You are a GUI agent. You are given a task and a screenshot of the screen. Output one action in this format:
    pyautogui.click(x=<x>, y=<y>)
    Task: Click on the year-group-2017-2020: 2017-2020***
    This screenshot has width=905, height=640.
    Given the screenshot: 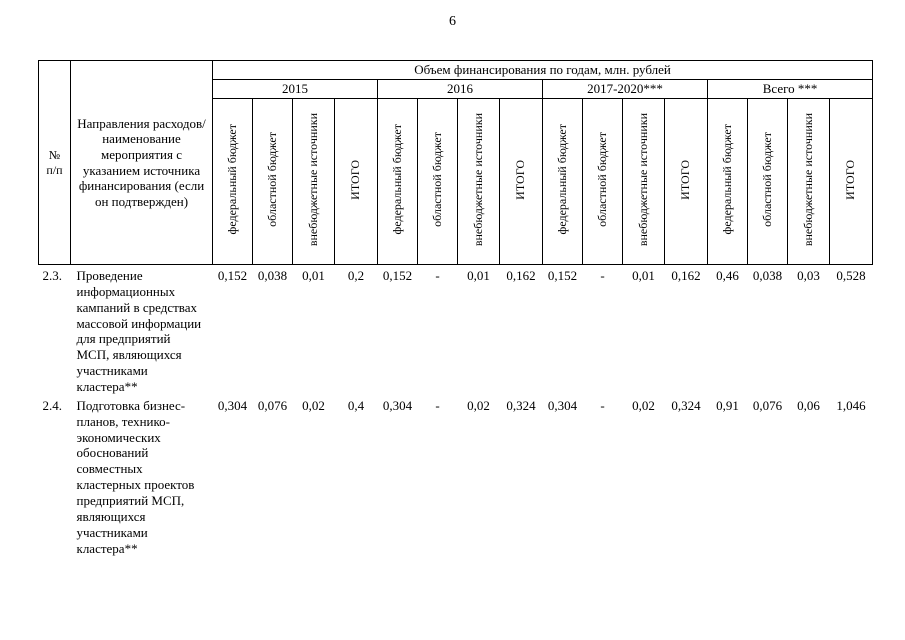 What is the action you would take?
    pyautogui.click(x=625, y=89)
    